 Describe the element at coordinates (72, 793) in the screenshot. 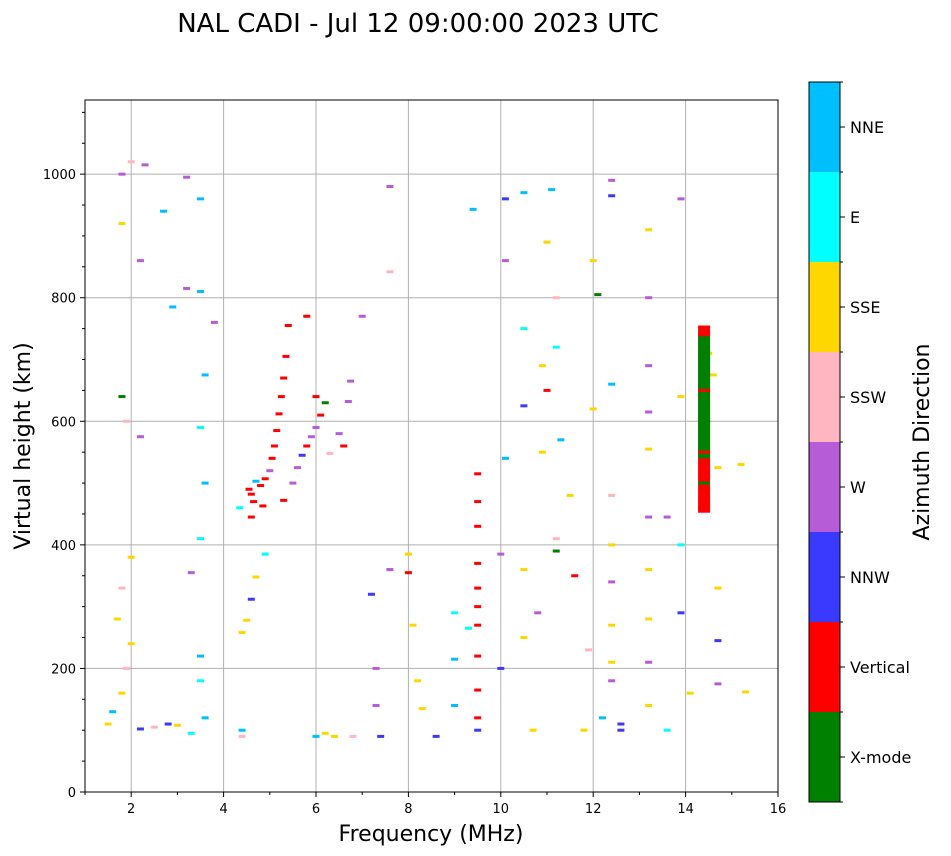

I see `y-tick-label: 0` at that location.